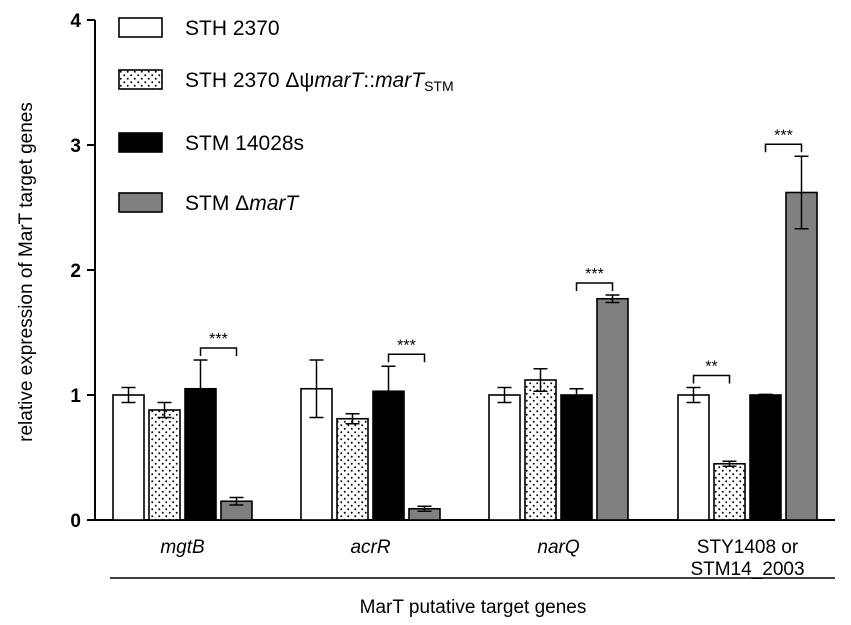  Describe the element at coordinates (26, 272) in the screenshot. I see `y-axis-label: relative expression of MarT target genes` at that location.